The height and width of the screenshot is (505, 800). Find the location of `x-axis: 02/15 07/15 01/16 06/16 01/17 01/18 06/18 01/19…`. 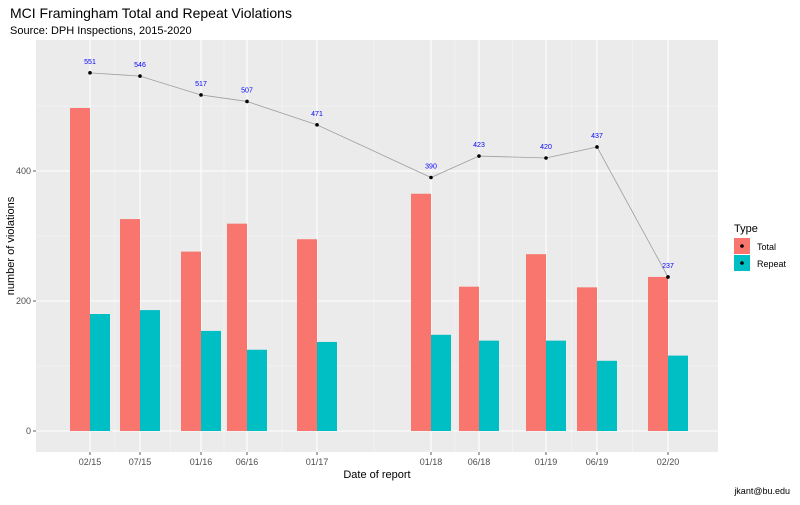

x-axis: 02/15 07/15 01/16 06/16 01/17 01/18 06/18 01/19… is located at coordinates (379, 459).